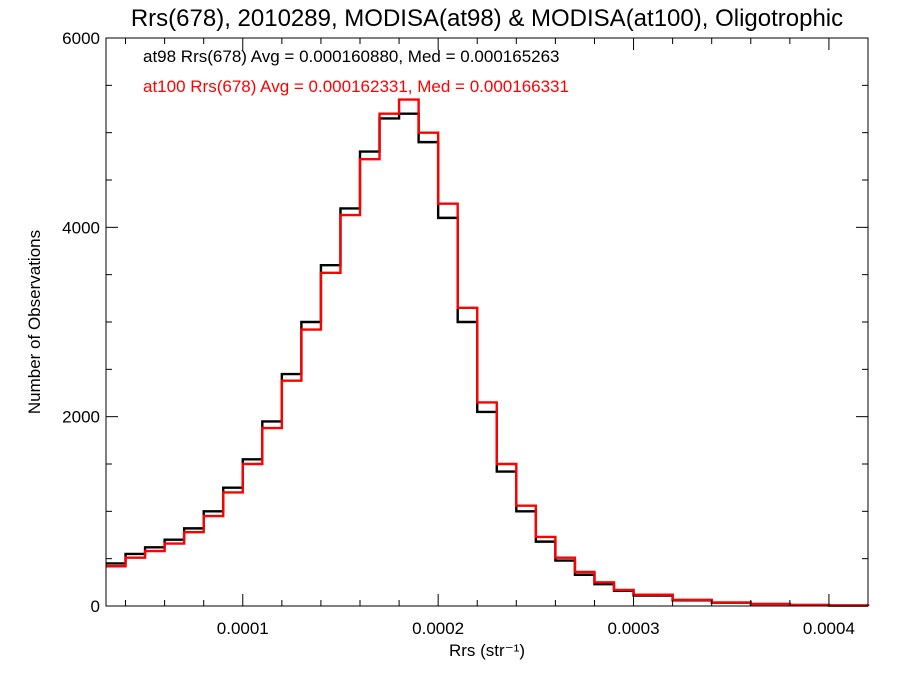  I want to click on x-tick-label: 0.0004, so click(829, 628).